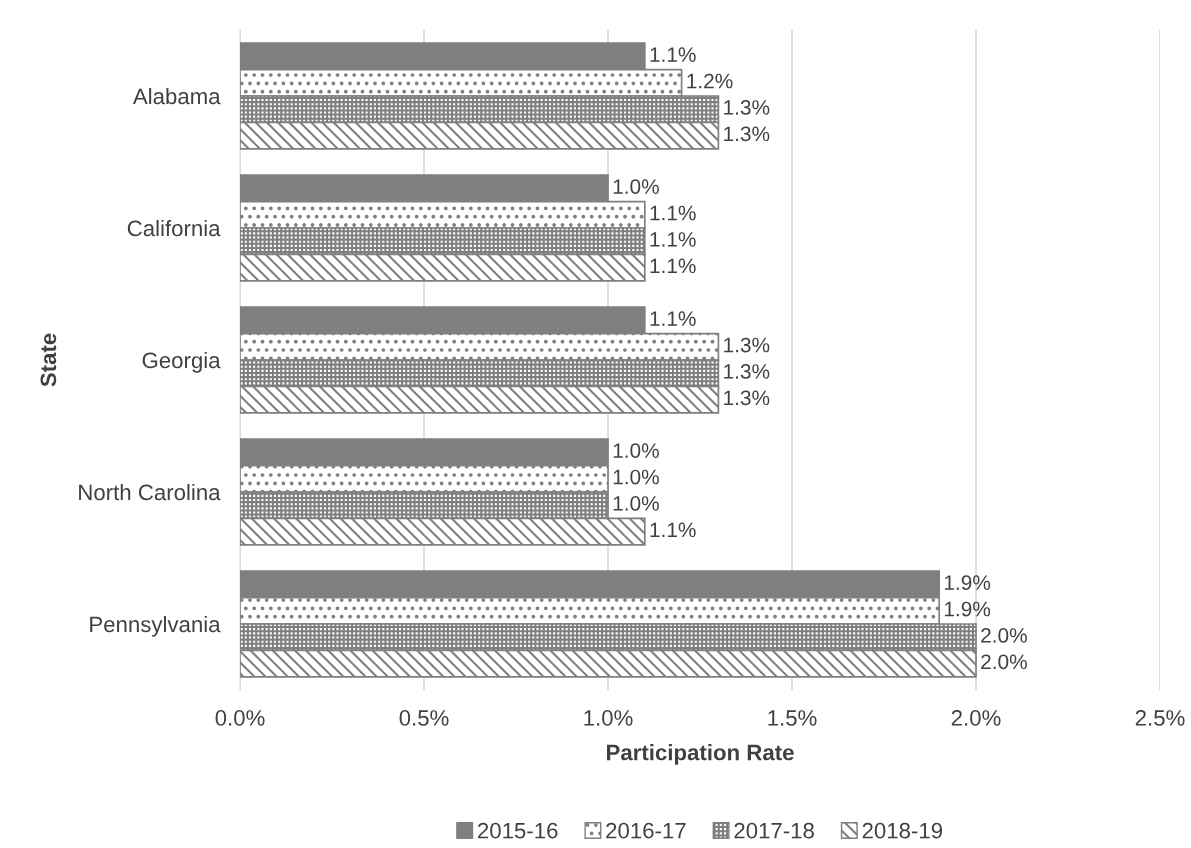 Image resolution: width=1191 pixels, height=848 pixels. What do you see at coordinates (976, 718) in the screenshot?
I see `x-tick-label: 2.0%` at bounding box center [976, 718].